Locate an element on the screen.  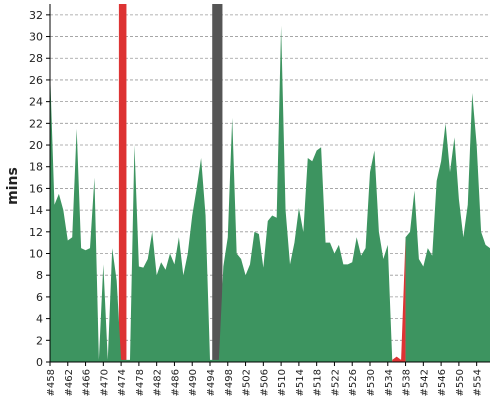
y-tick-label: 26 is located at coordinates (36, 80).